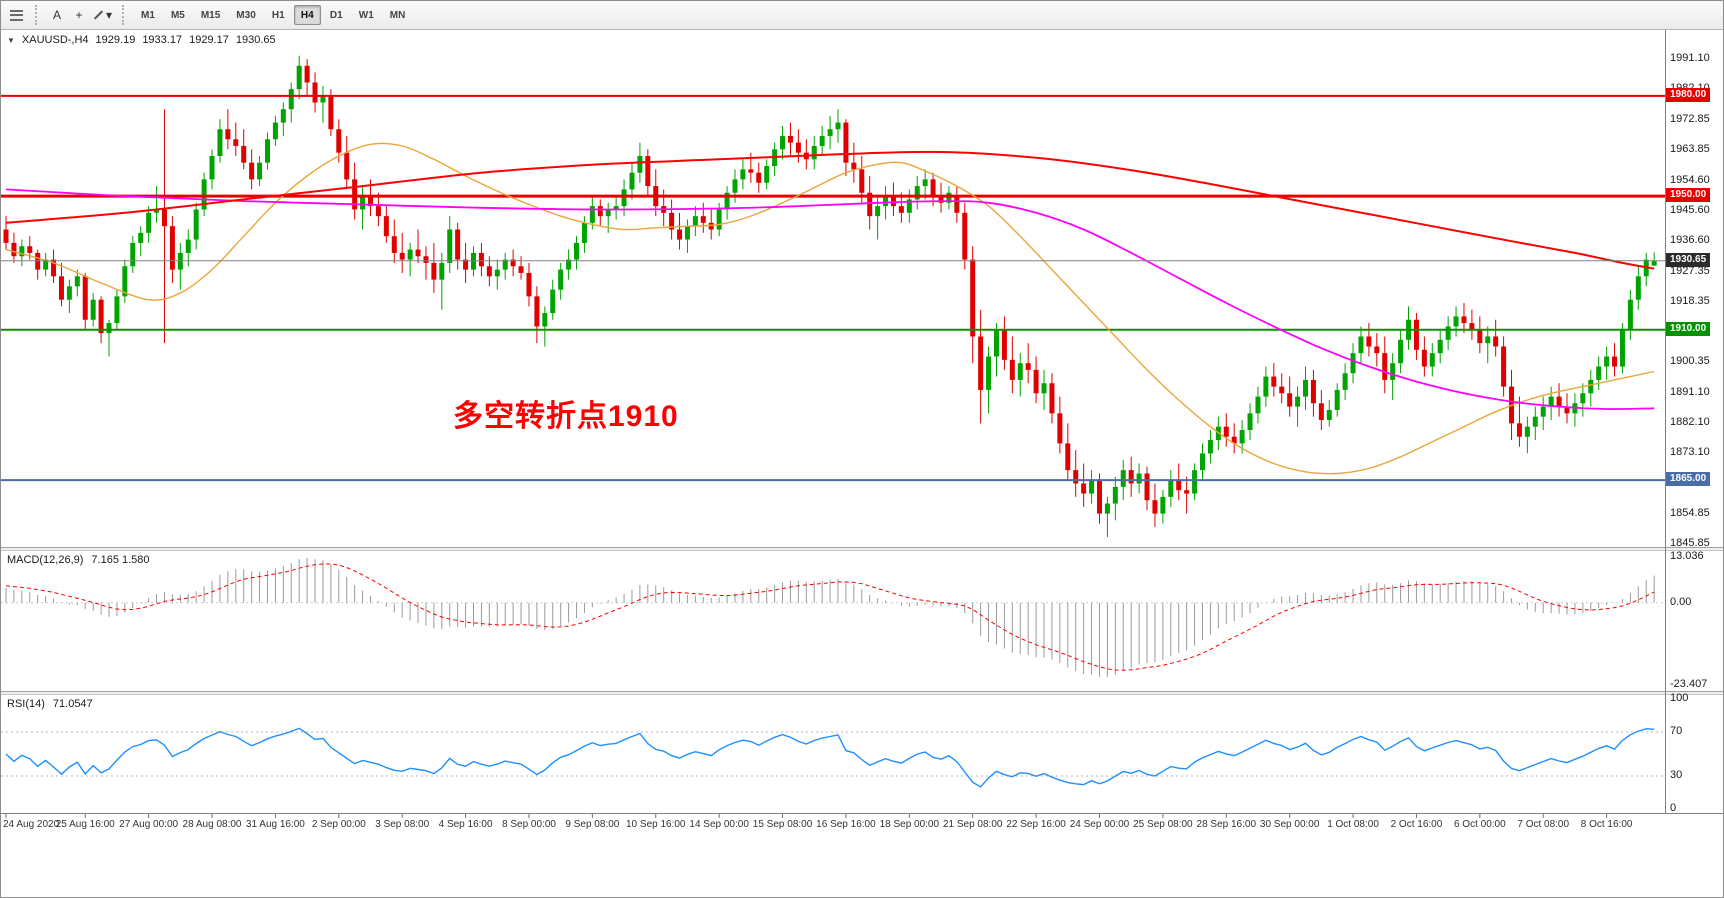  Describe the element at coordinates (1690, 361) in the screenshot. I see `price-axis-label: 1900.35` at that location.